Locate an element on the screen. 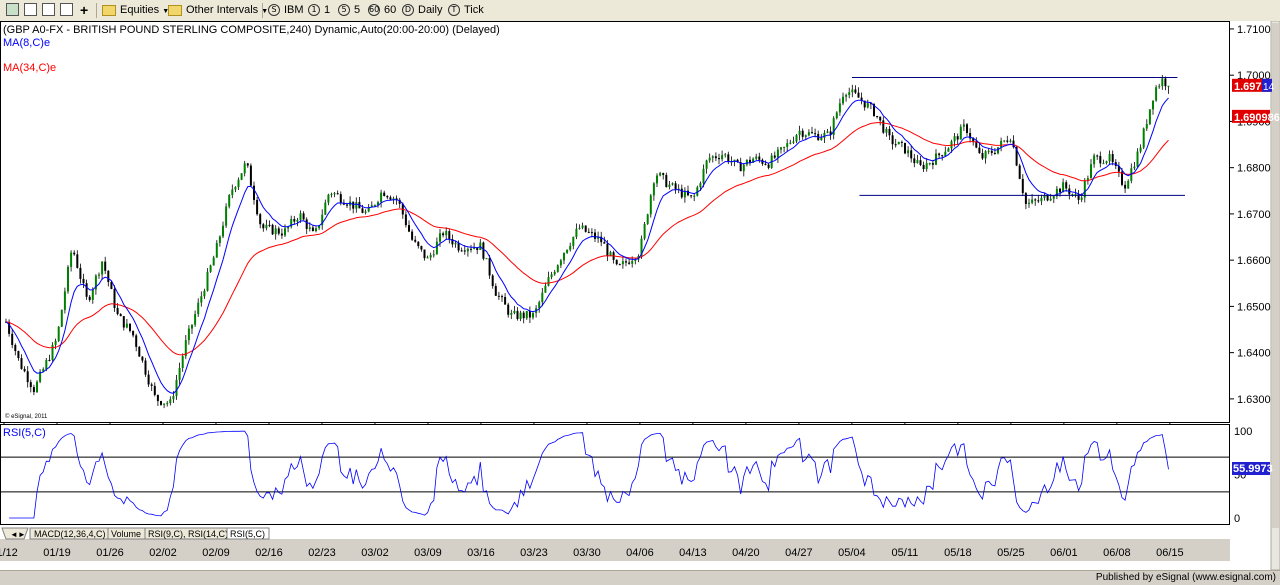 This screenshot has height=585, width=1280. rsi-label: RSI(5,C) is located at coordinates (24, 433).